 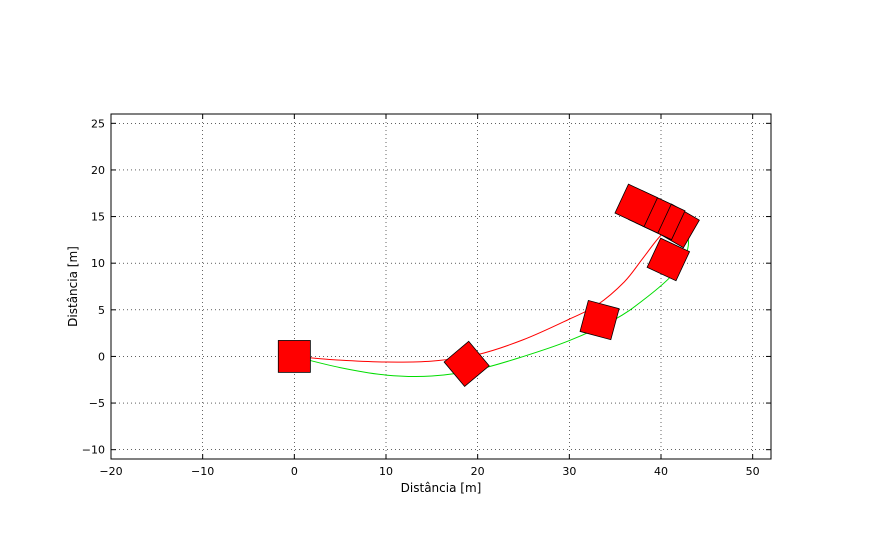 I want to click on x-axis-label: Distância [m], so click(x=441, y=488).